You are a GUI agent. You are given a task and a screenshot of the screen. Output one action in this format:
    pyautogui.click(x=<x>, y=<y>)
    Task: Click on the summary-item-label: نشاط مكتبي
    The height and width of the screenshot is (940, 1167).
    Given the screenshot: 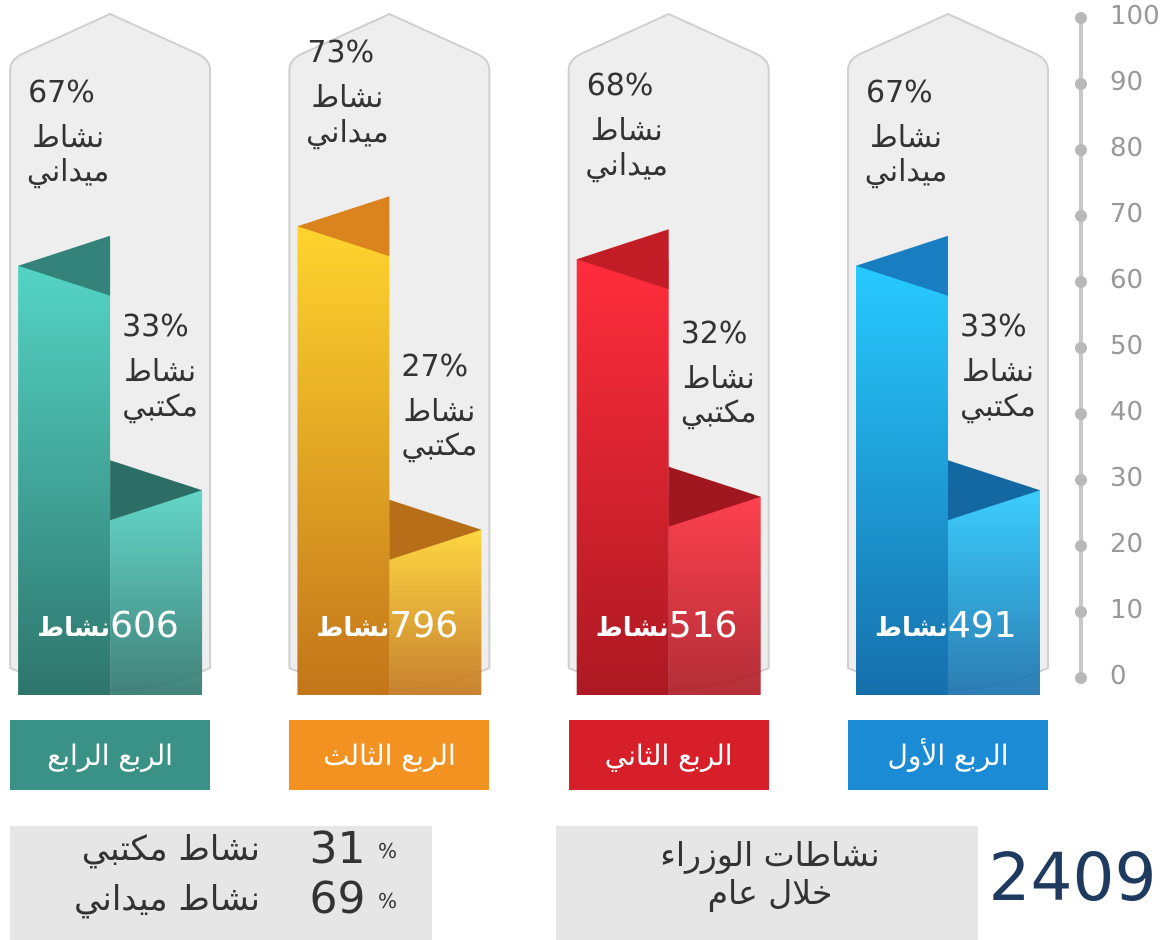 What is the action you would take?
    pyautogui.click(x=170, y=849)
    